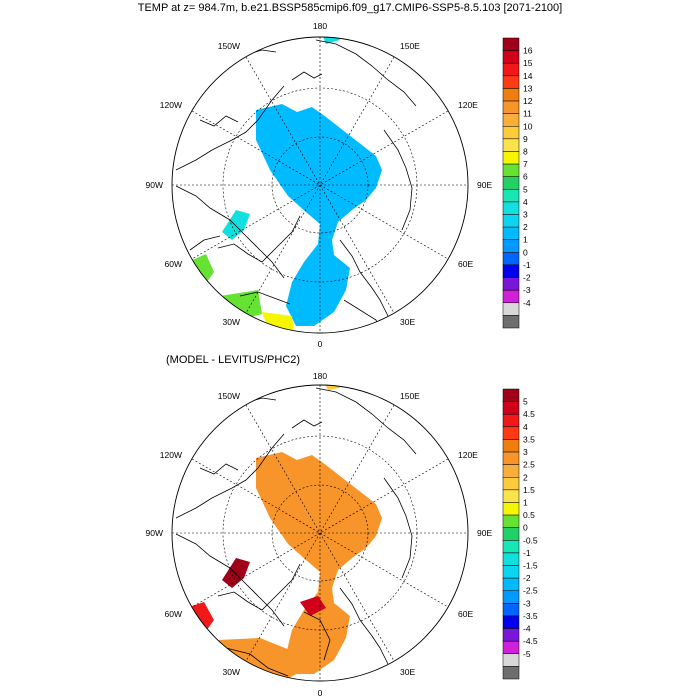  I want to click on bottom-lon-150e: 150E, so click(410, 396).